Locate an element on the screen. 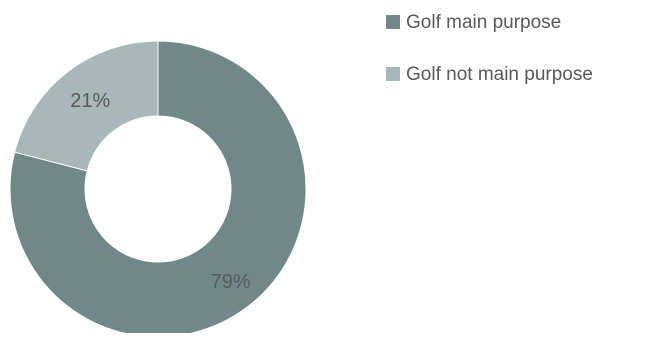  label-golf-main-purpose: 79% is located at coordinates (231, 282).